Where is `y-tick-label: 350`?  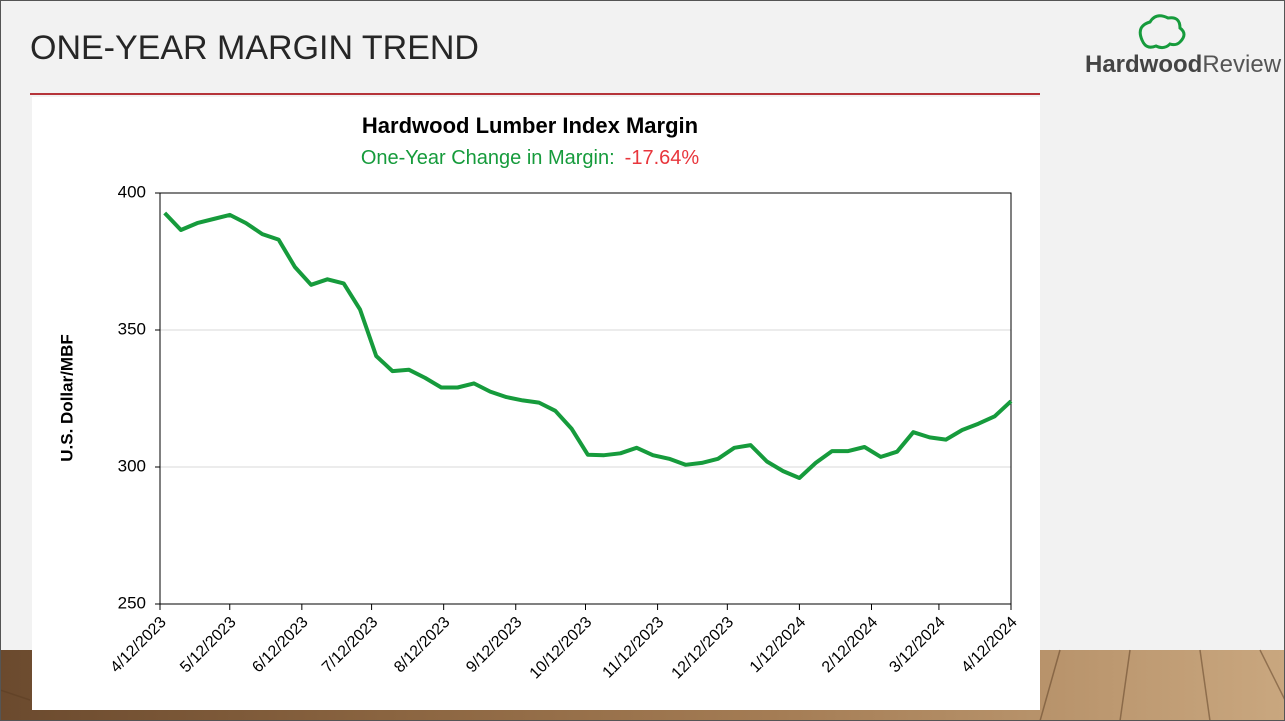 y-tick-label: 350 is located at coordinates (132, 328).